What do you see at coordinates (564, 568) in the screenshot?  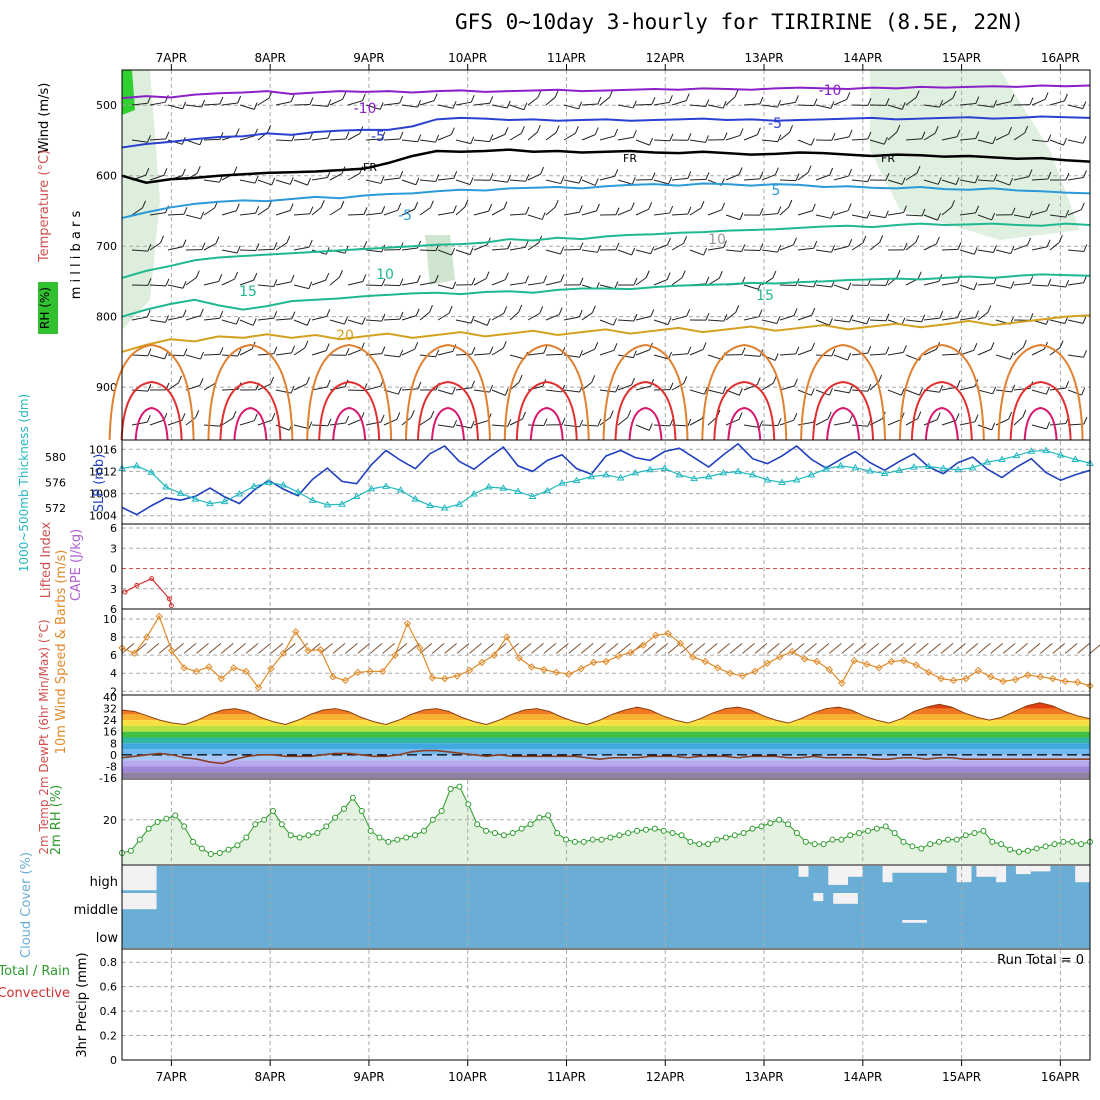 I see `lifted-index-panel: 6 3 0 3 6 Lifted Index CAPE (J/kg)` at bounding box center [564, 568].